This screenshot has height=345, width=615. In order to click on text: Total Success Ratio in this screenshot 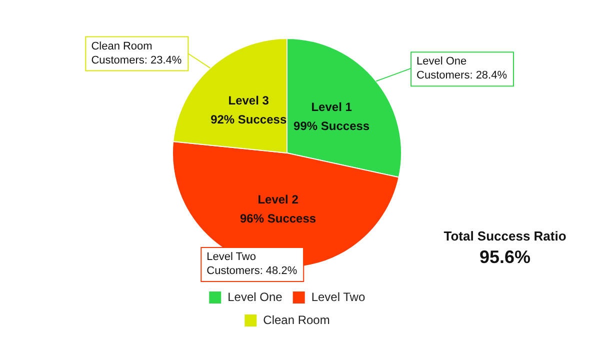, I will do `click(505, 236)`.